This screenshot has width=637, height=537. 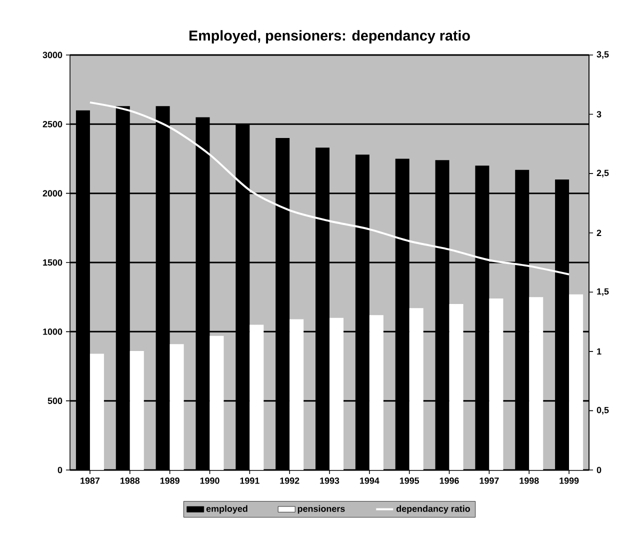 I want to click on y2-tick-label: 2,5, so click(x=602, y=174).